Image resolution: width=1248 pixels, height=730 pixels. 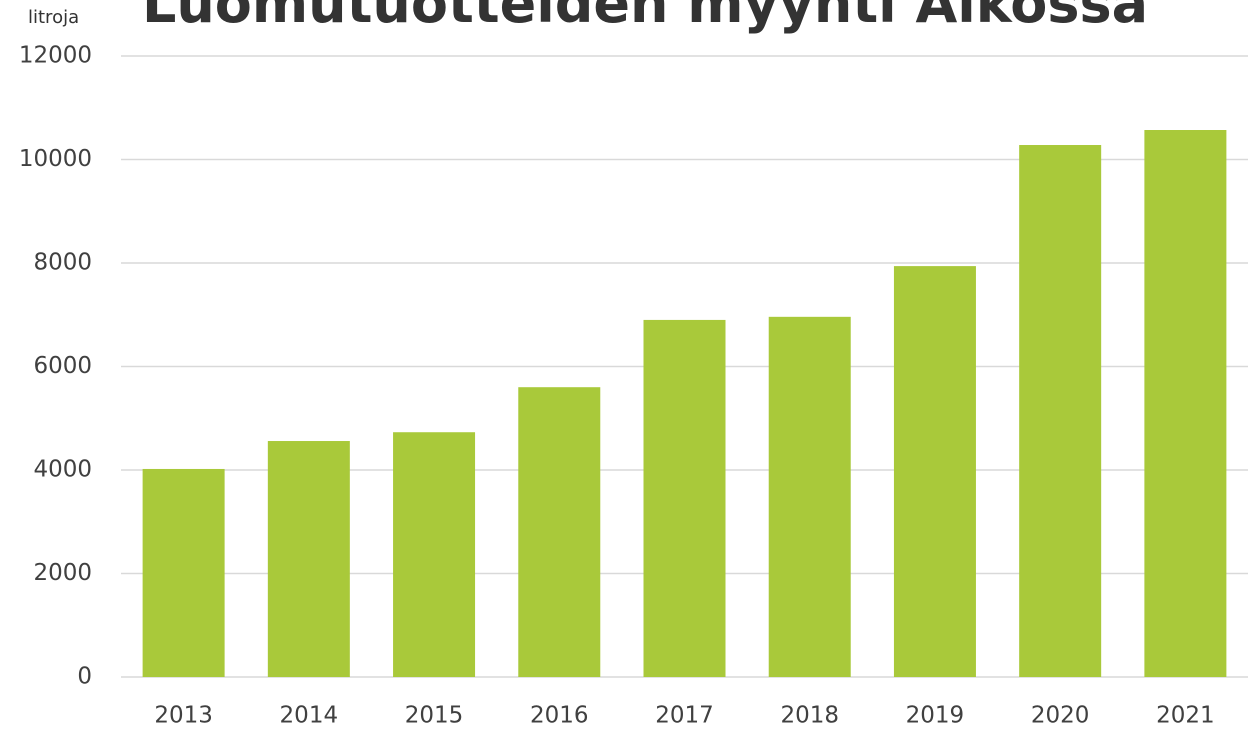 I want to click on x-tick-label: 2014, so click(x=309, y=716).